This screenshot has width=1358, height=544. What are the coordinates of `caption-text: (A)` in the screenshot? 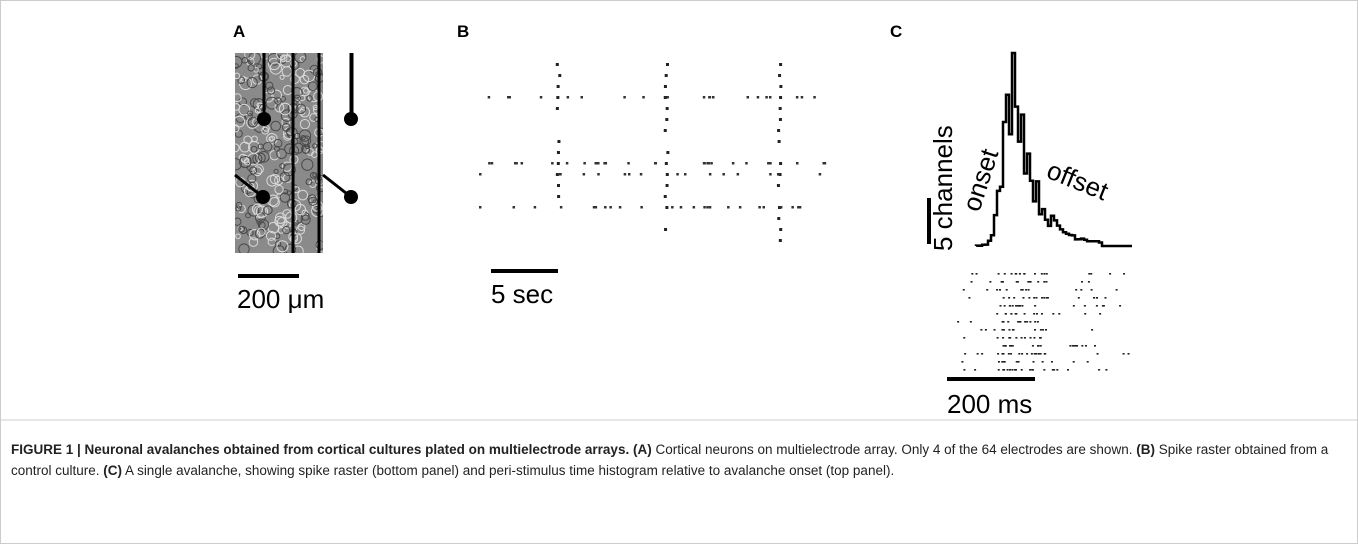 It's located at (640, 449).